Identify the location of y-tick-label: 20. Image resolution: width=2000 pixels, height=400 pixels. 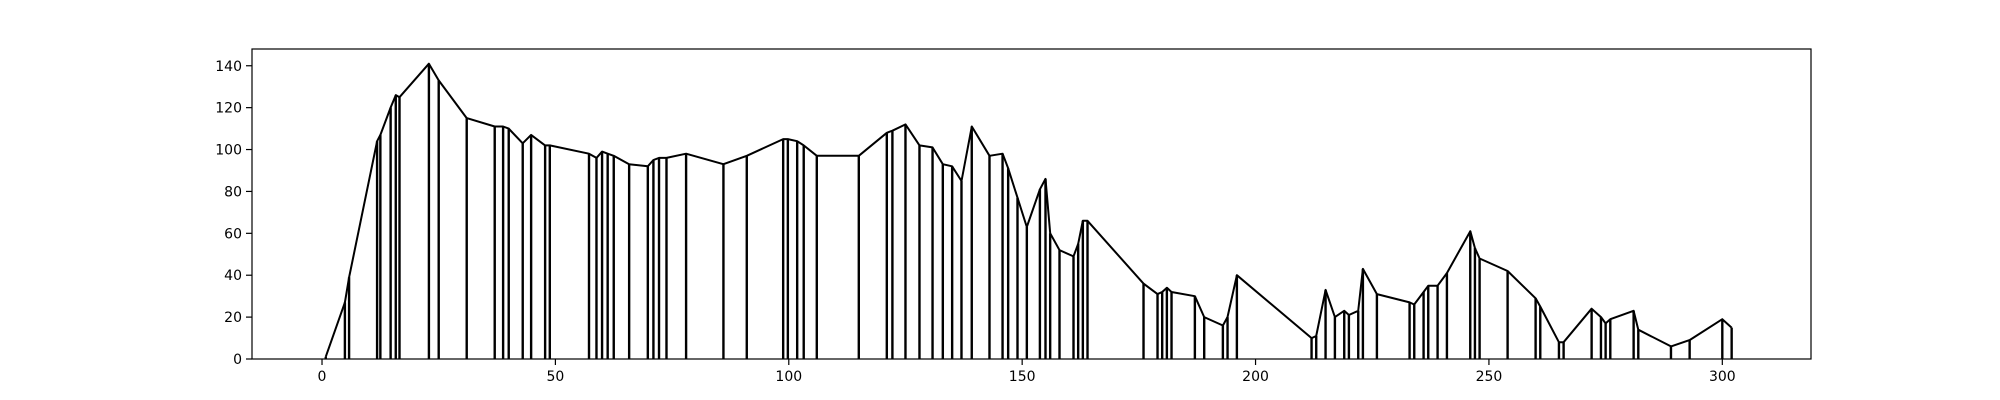
(233, 318).